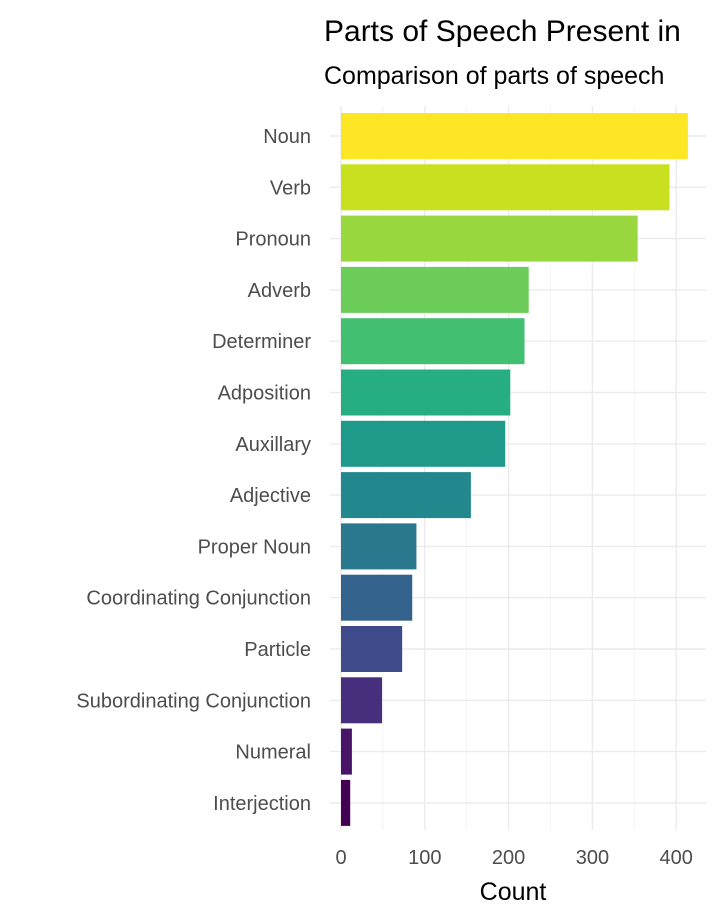  What do you see at coordinates (279, 291) in the screenshot?
I see `category-label: Adverb` at bounding box center [279, 291].